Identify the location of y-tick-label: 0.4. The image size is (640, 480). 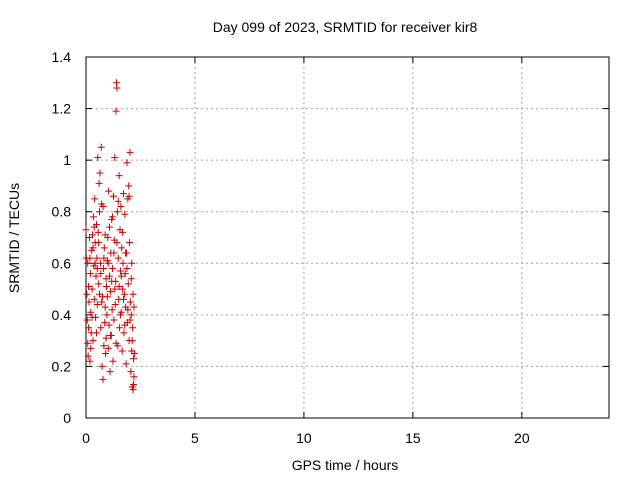
(62, 315).